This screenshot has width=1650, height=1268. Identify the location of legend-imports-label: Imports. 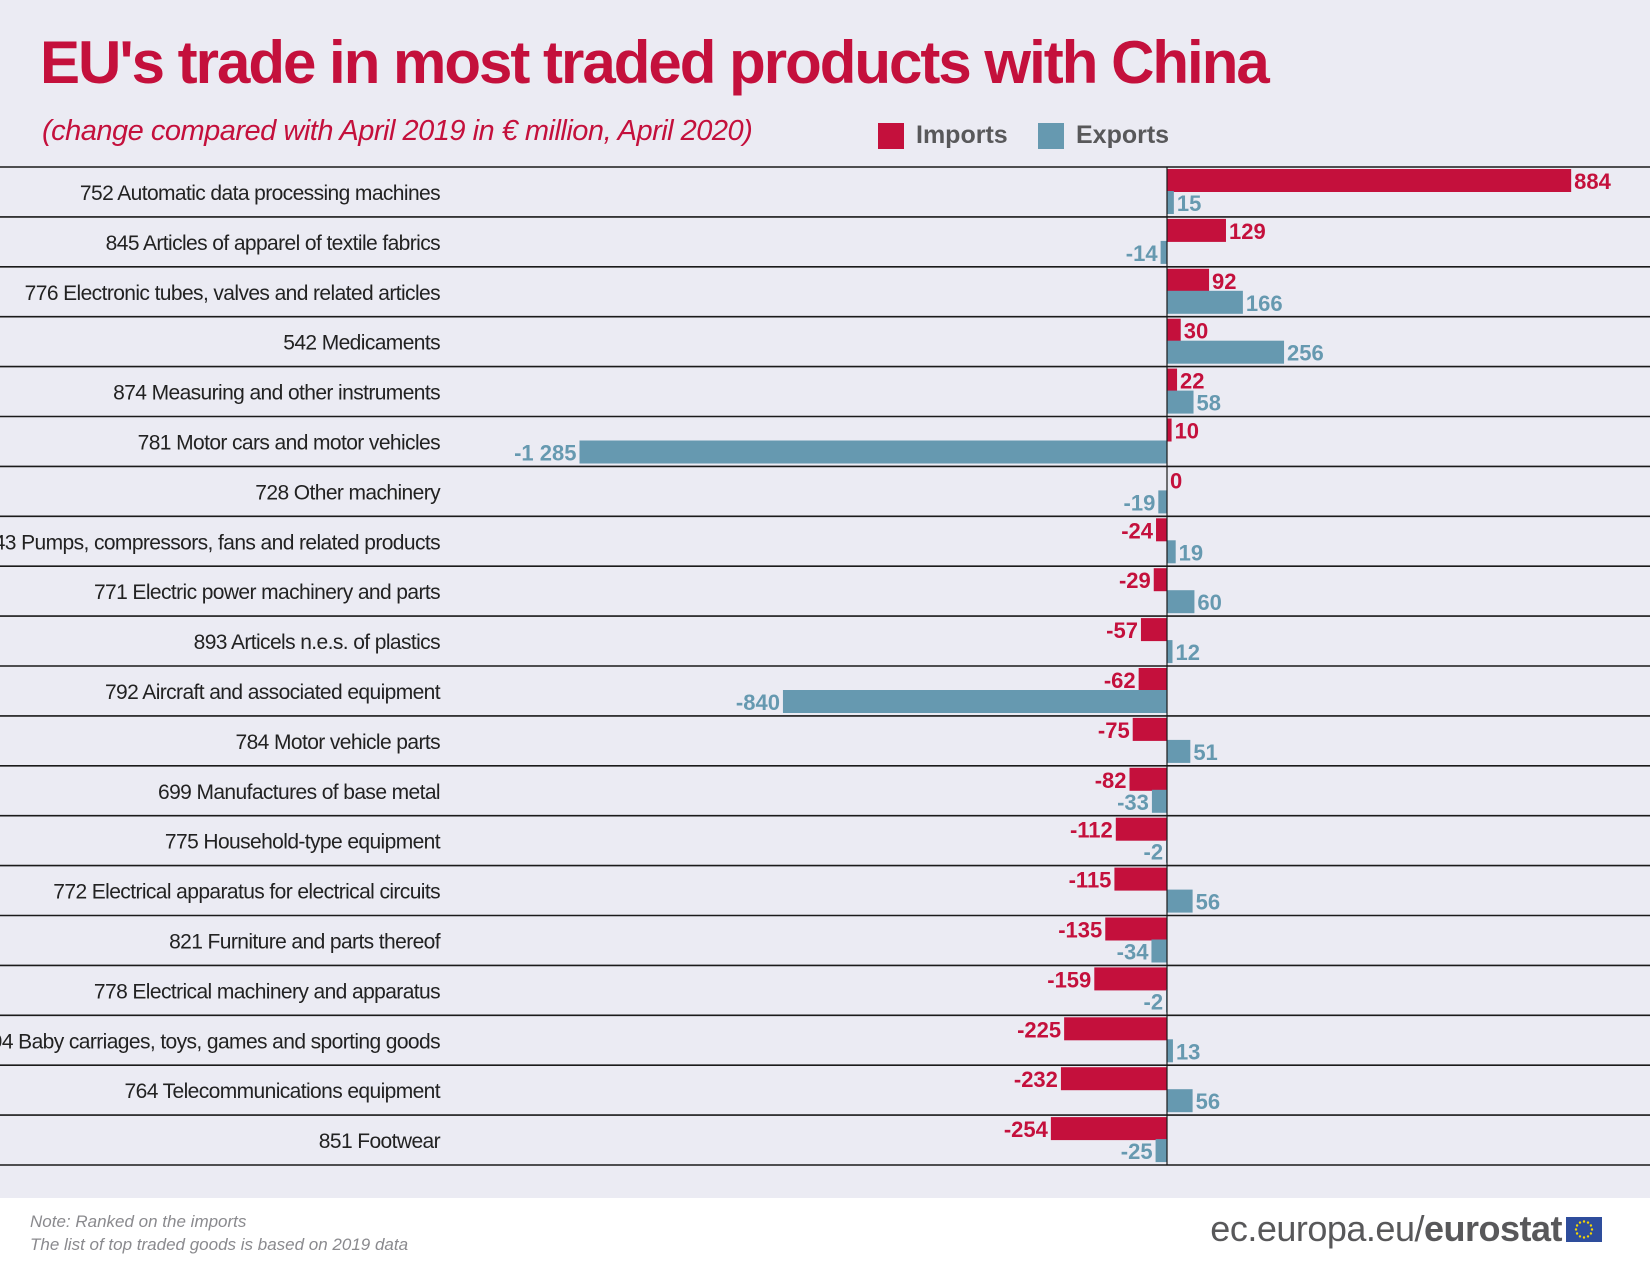
(962, 135).